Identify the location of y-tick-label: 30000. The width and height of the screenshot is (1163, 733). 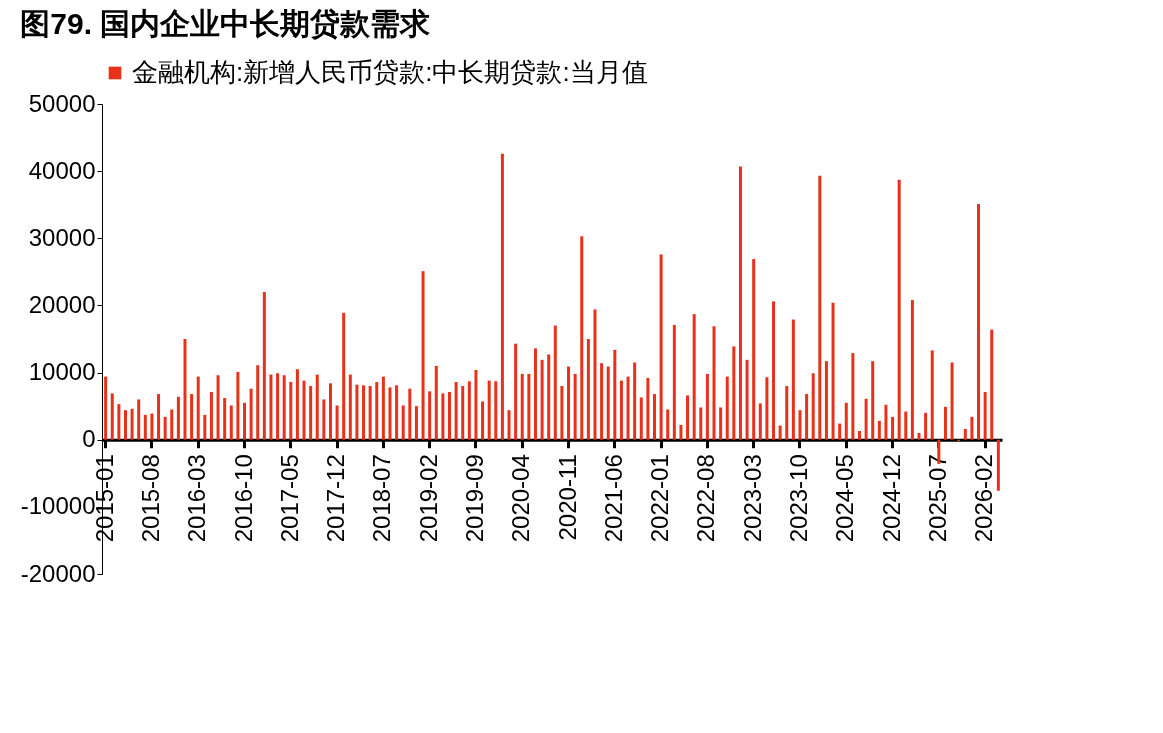
(62, 237).